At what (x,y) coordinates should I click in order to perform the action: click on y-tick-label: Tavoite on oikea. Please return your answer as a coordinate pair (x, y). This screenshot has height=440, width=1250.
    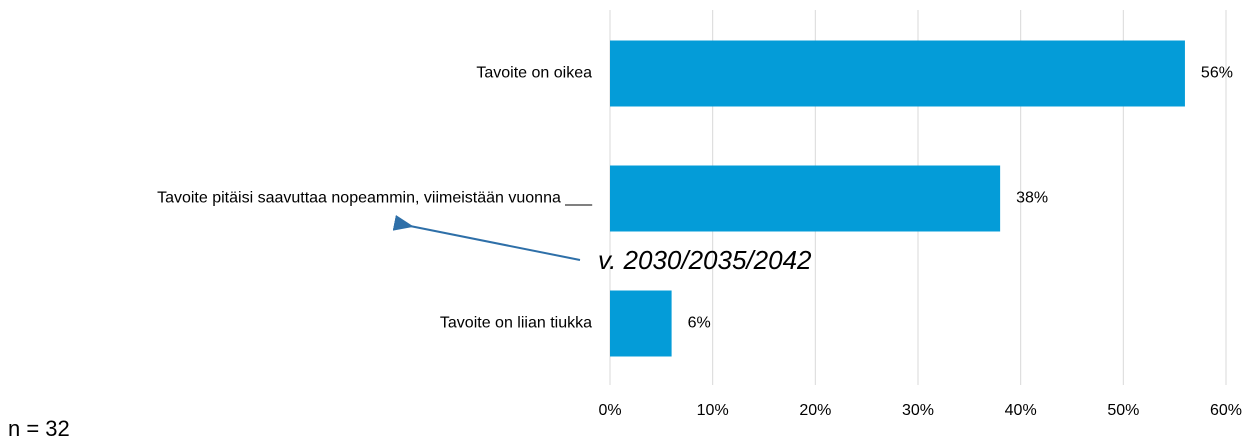
    Looking at the image, I should click on (534, 73).